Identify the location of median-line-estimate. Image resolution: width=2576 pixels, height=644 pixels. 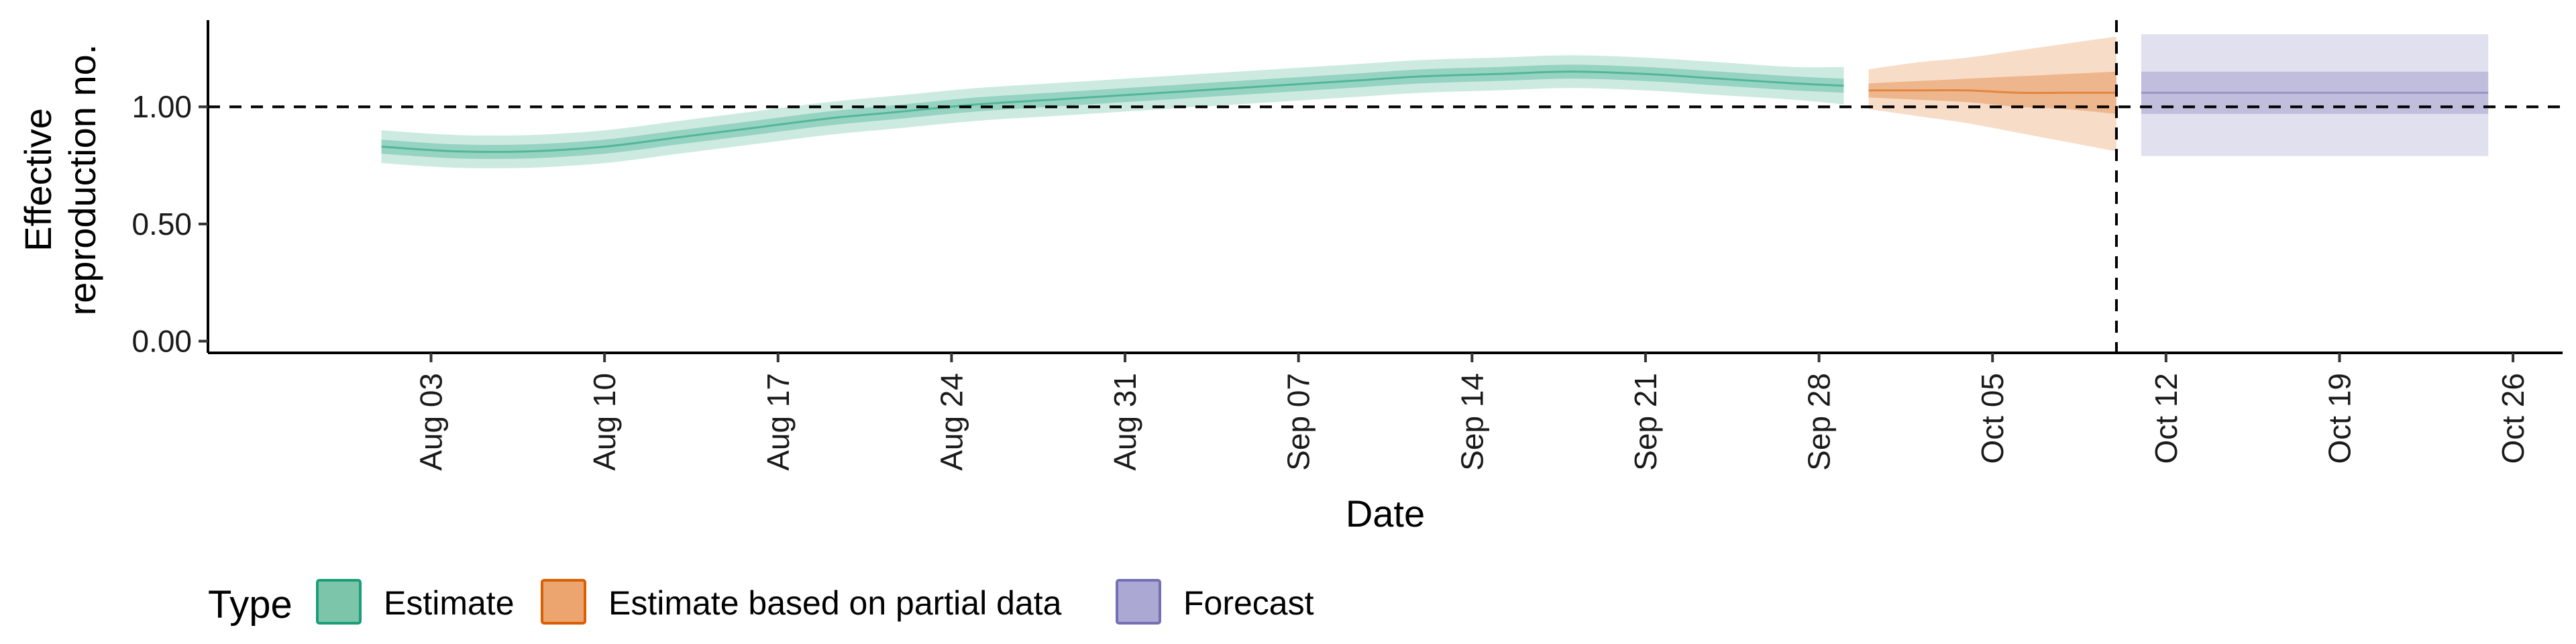
(1112, 111).